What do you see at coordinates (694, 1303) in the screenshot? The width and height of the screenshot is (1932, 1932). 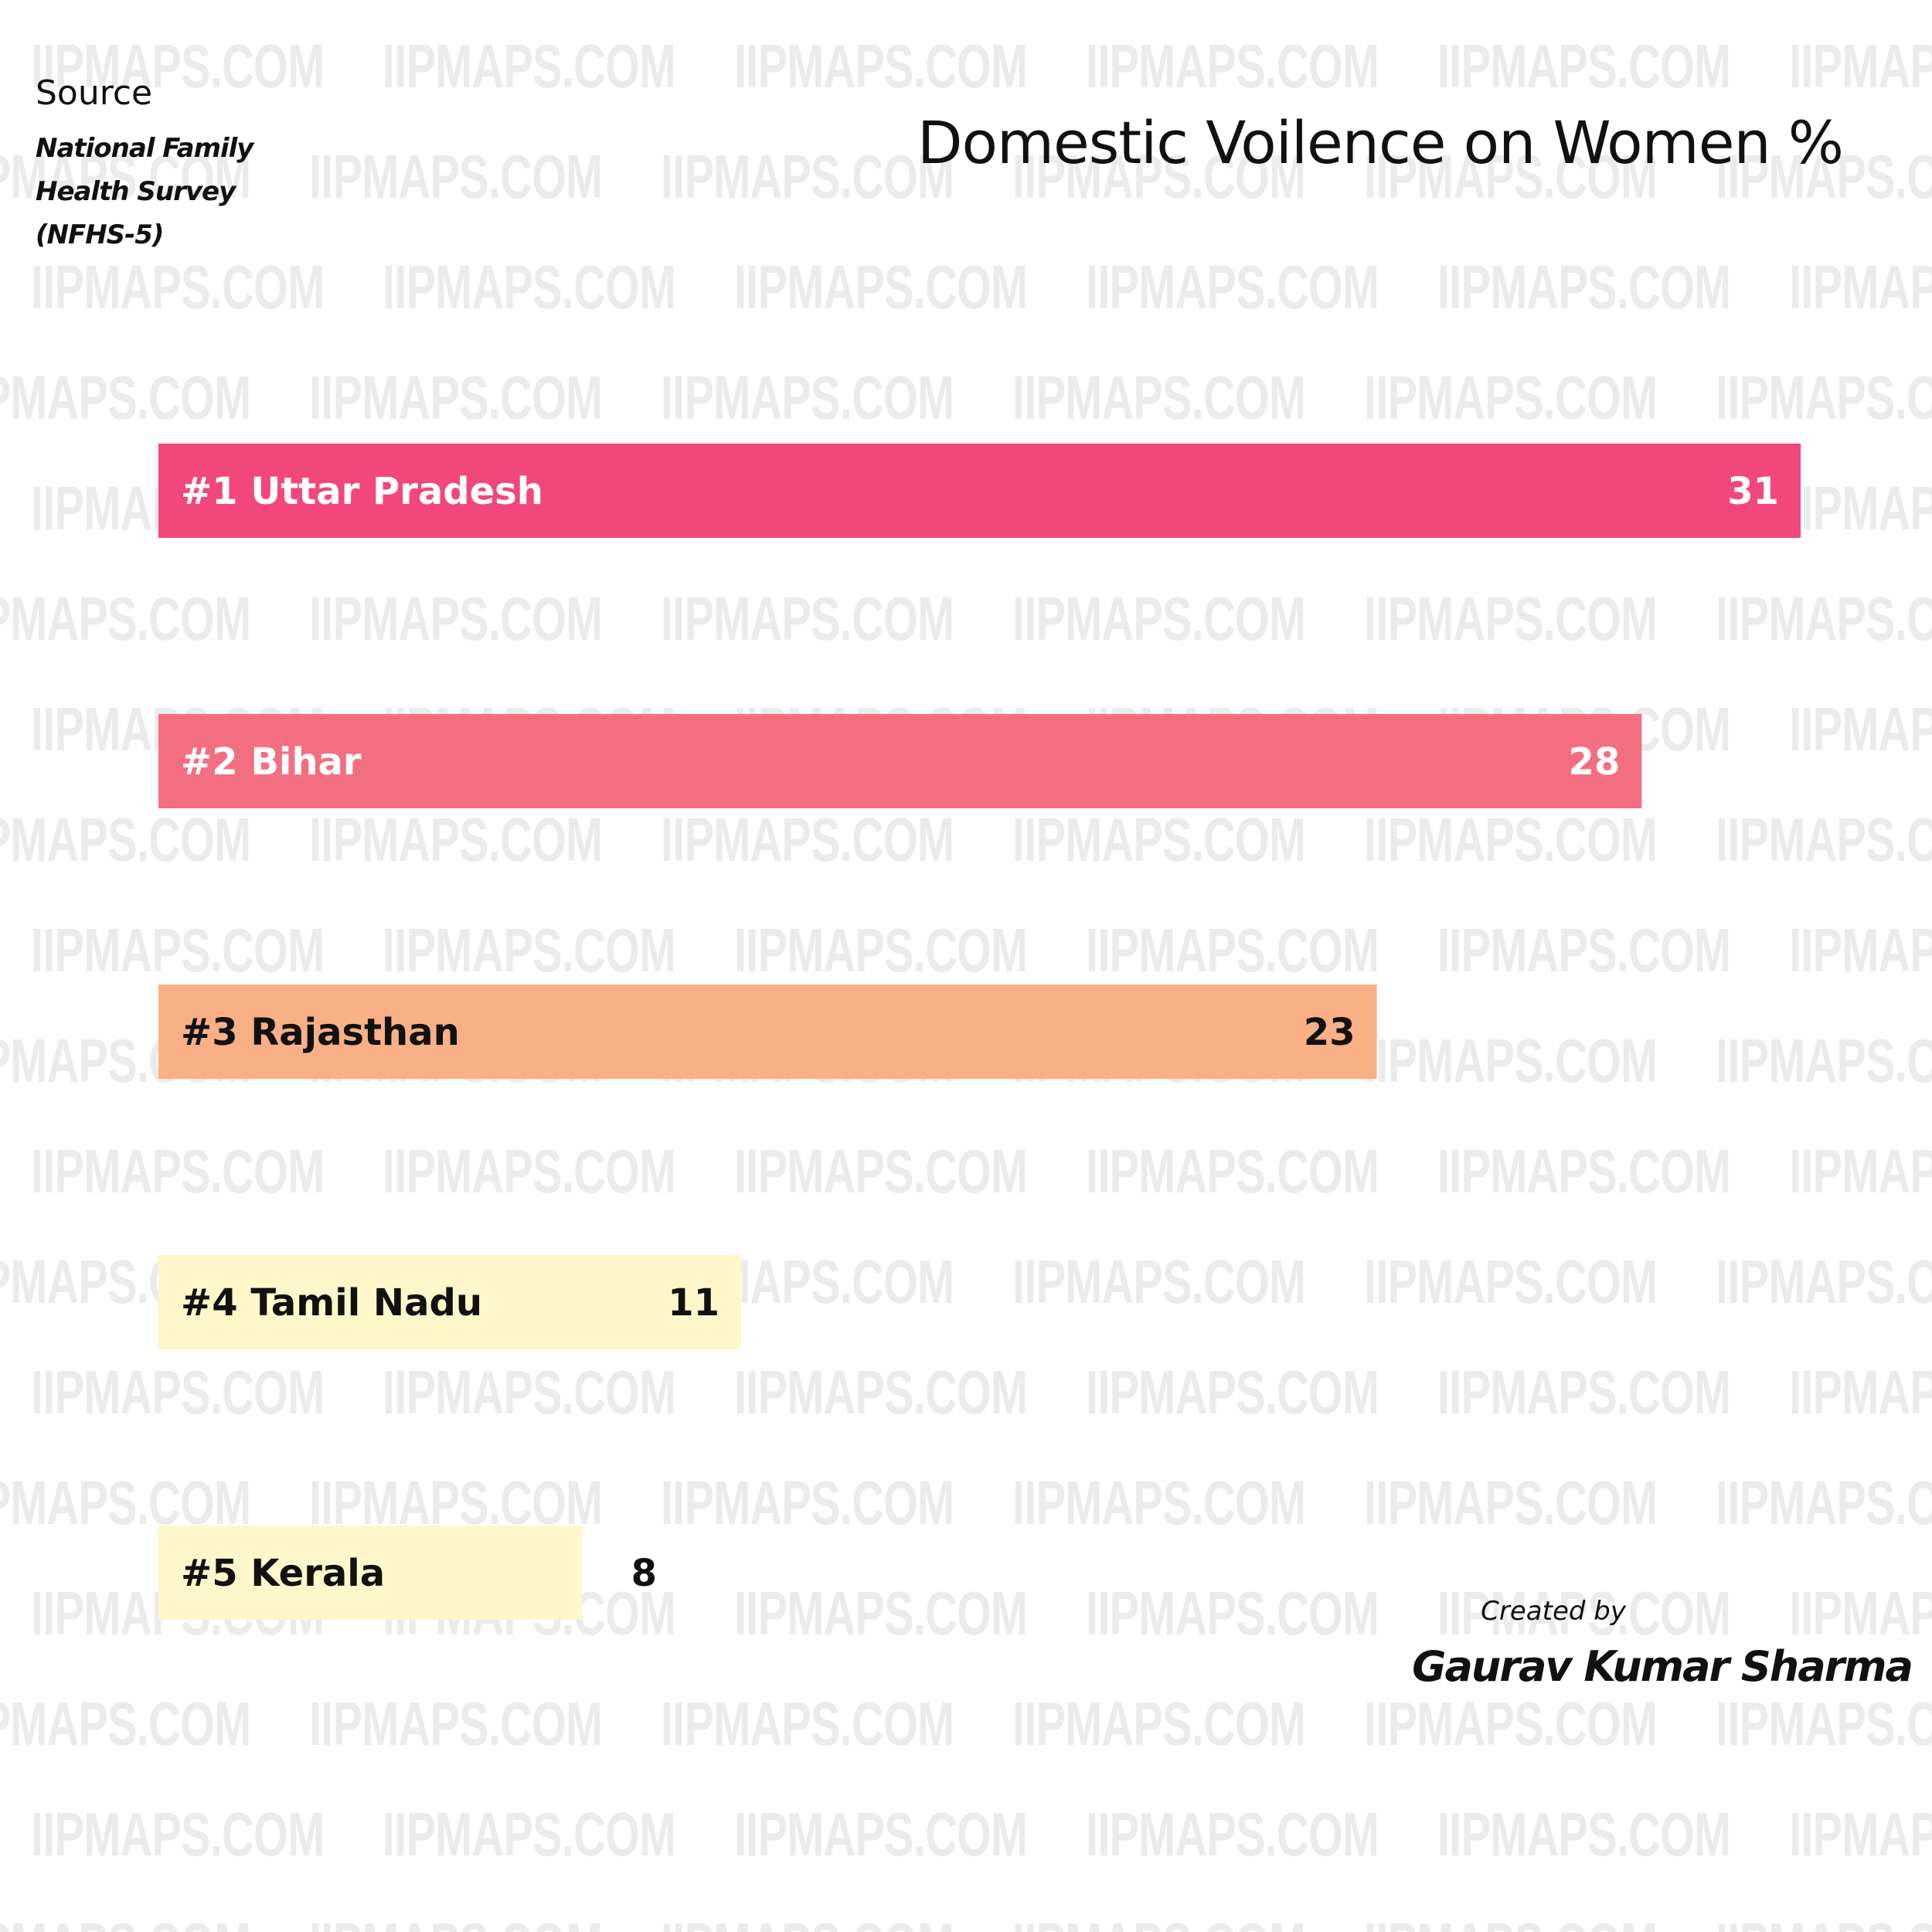 I see `bar-value-label: 11` at bounding box center [694, 1303].